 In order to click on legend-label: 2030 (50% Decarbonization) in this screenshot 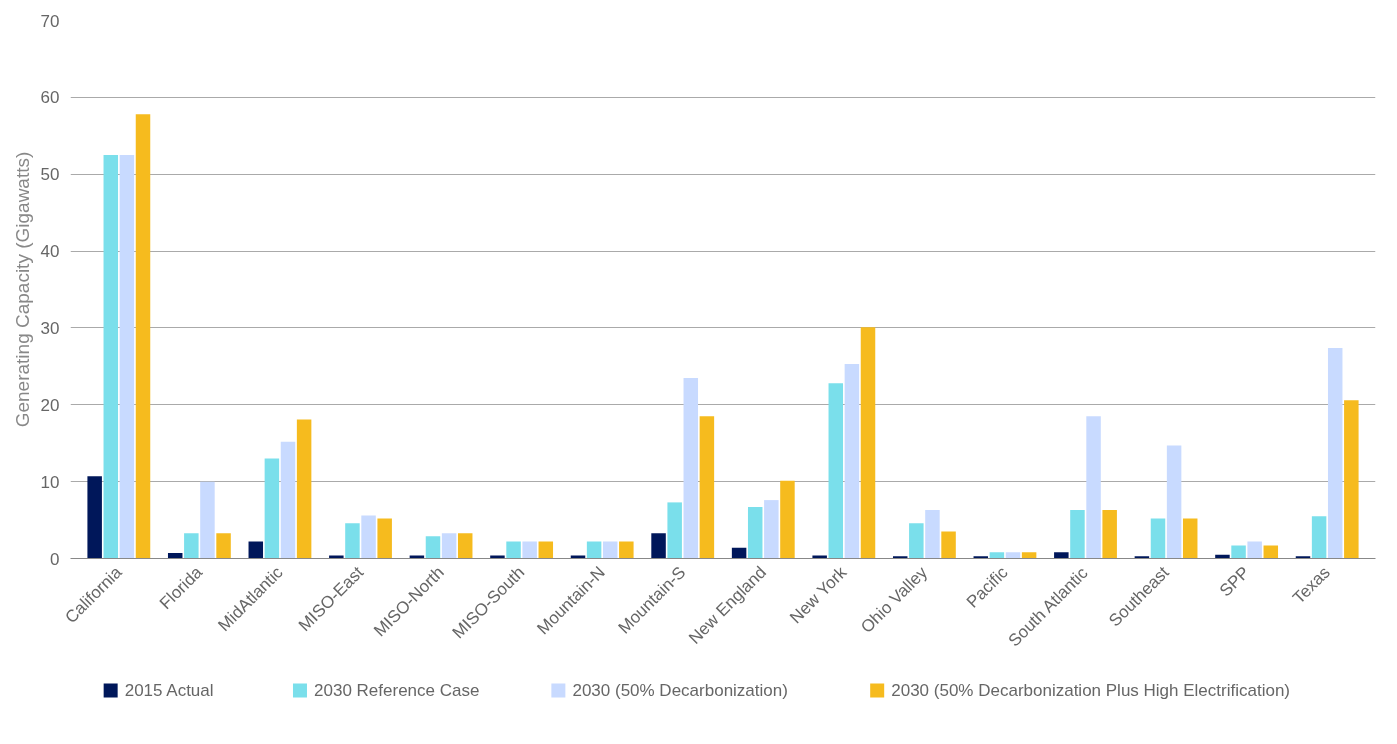, I will do `click(680, 690)`.